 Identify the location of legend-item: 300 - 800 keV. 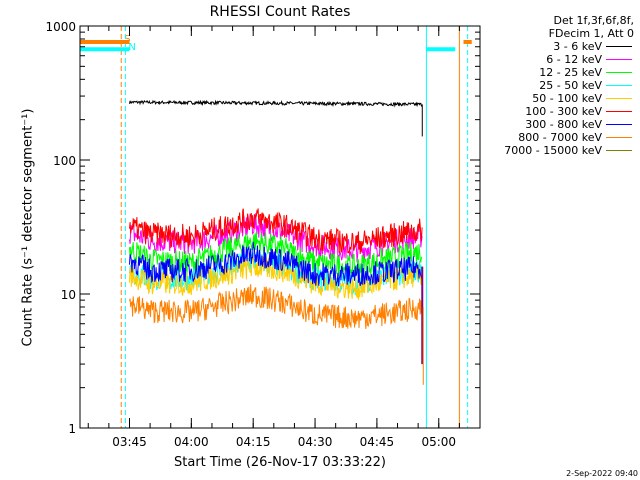
(554, 124).